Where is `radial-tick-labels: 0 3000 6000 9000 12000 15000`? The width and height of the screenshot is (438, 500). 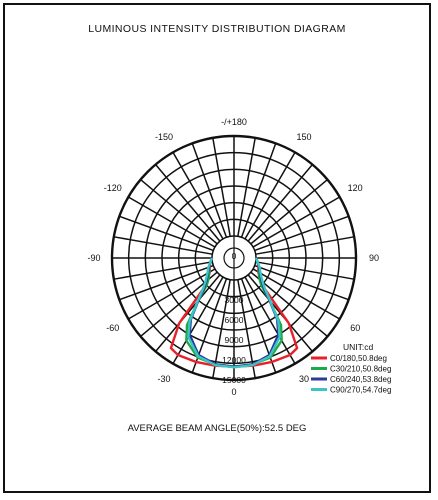 radial-tick-labels: 0 3000 6000 9000 12000 15000 is located at coordinates (234, 318).